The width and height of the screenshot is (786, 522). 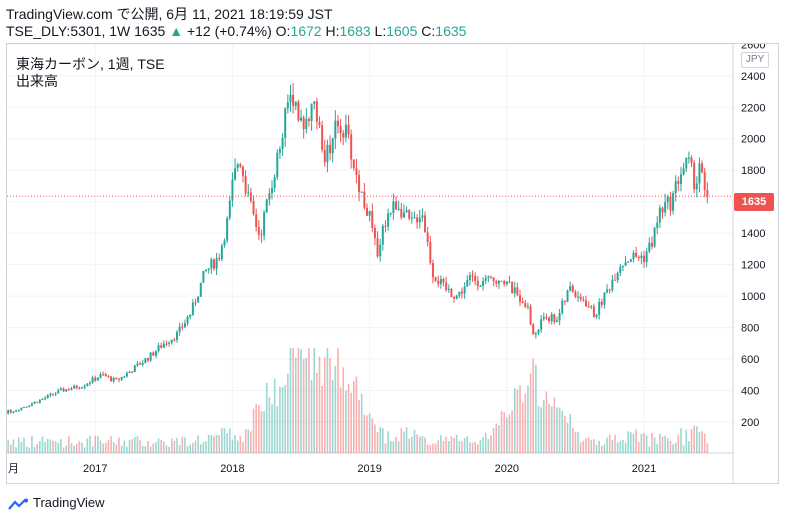 I want to click on x-tick-label: 2017, so click(x=95, y=469).